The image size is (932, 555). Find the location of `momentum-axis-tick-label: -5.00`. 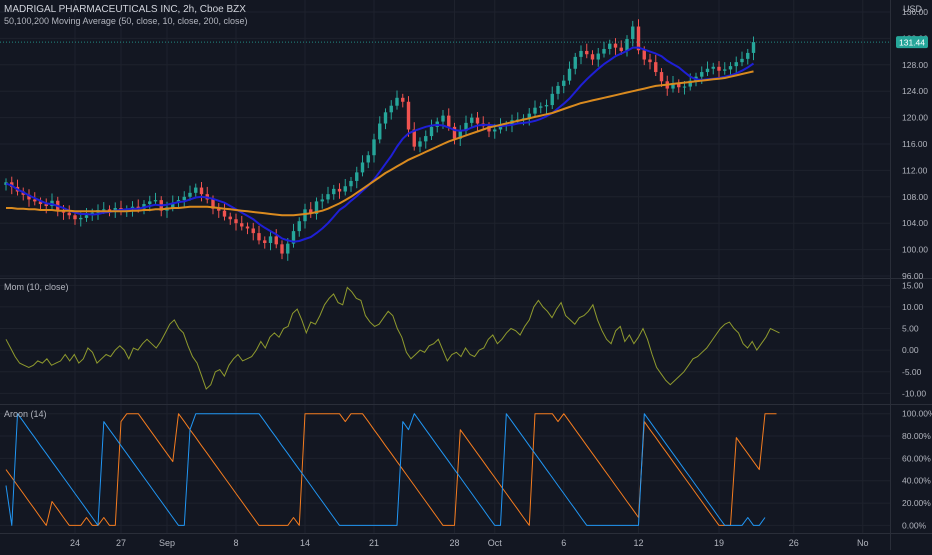

momentum-axis-tick-label: -5.00 is located at coordinates (912, 372).